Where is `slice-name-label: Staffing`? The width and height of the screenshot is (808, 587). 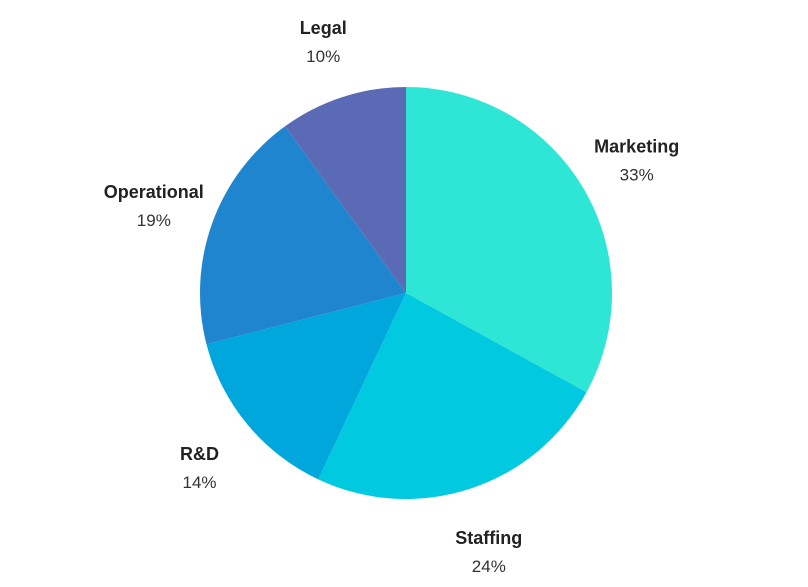
slice-name-label: Staffing is located at coordinates (488, 538).